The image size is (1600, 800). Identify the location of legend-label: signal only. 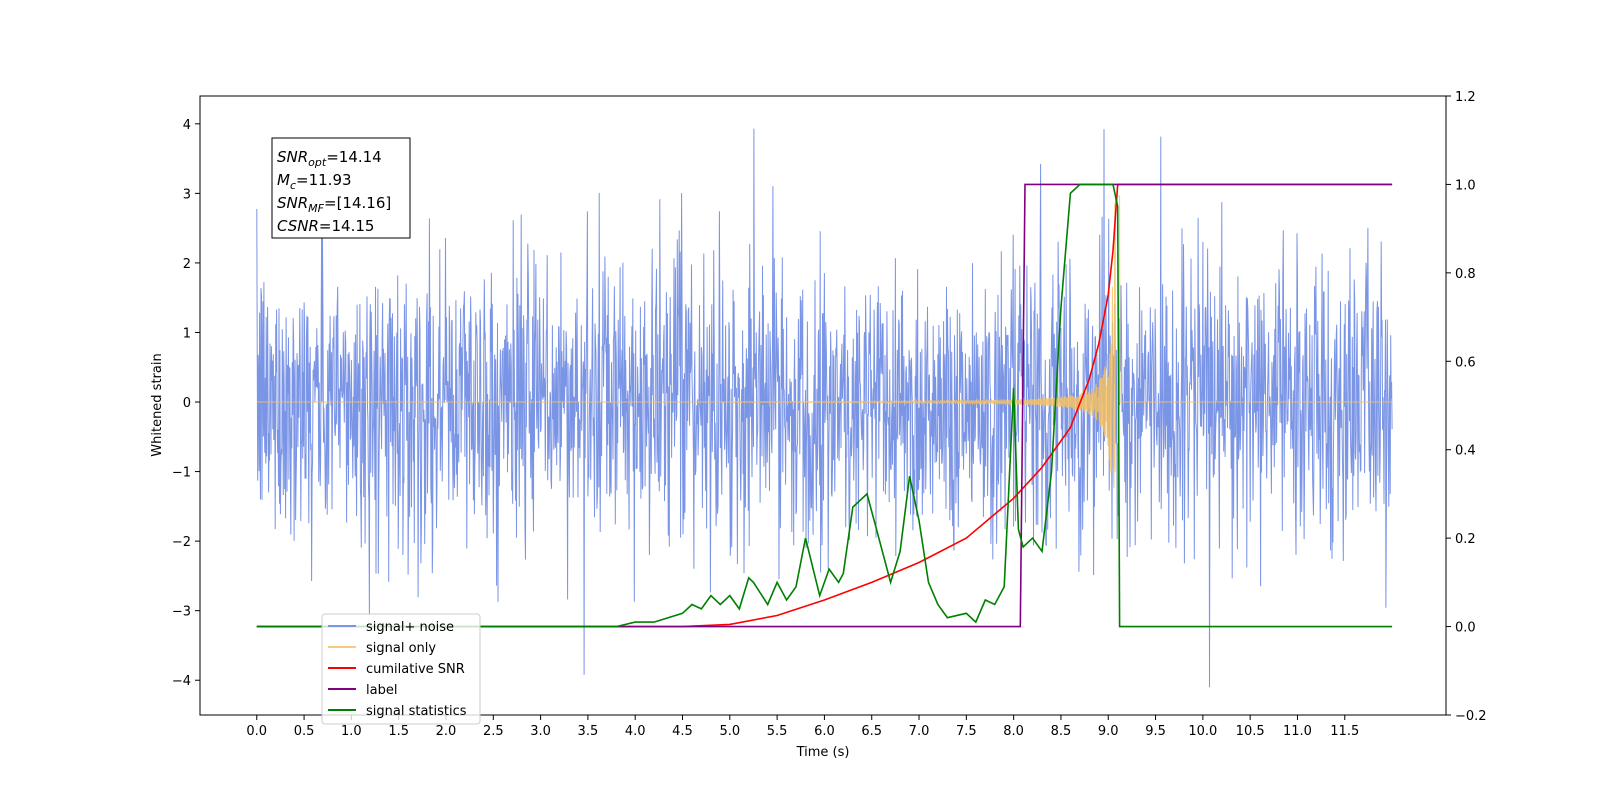
(401, 648).